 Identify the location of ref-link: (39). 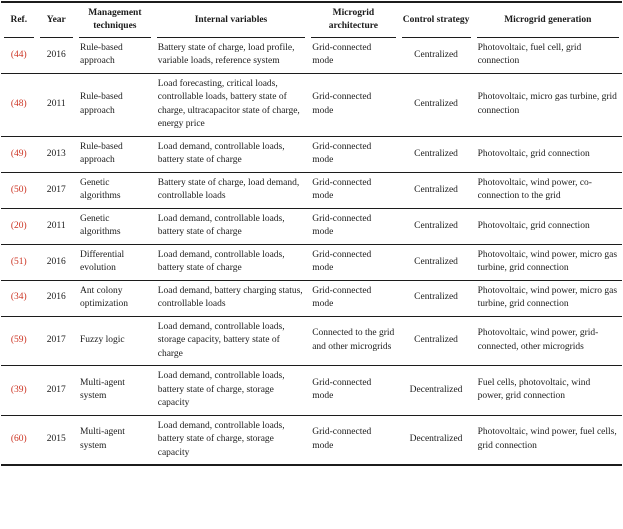
(18, 389).